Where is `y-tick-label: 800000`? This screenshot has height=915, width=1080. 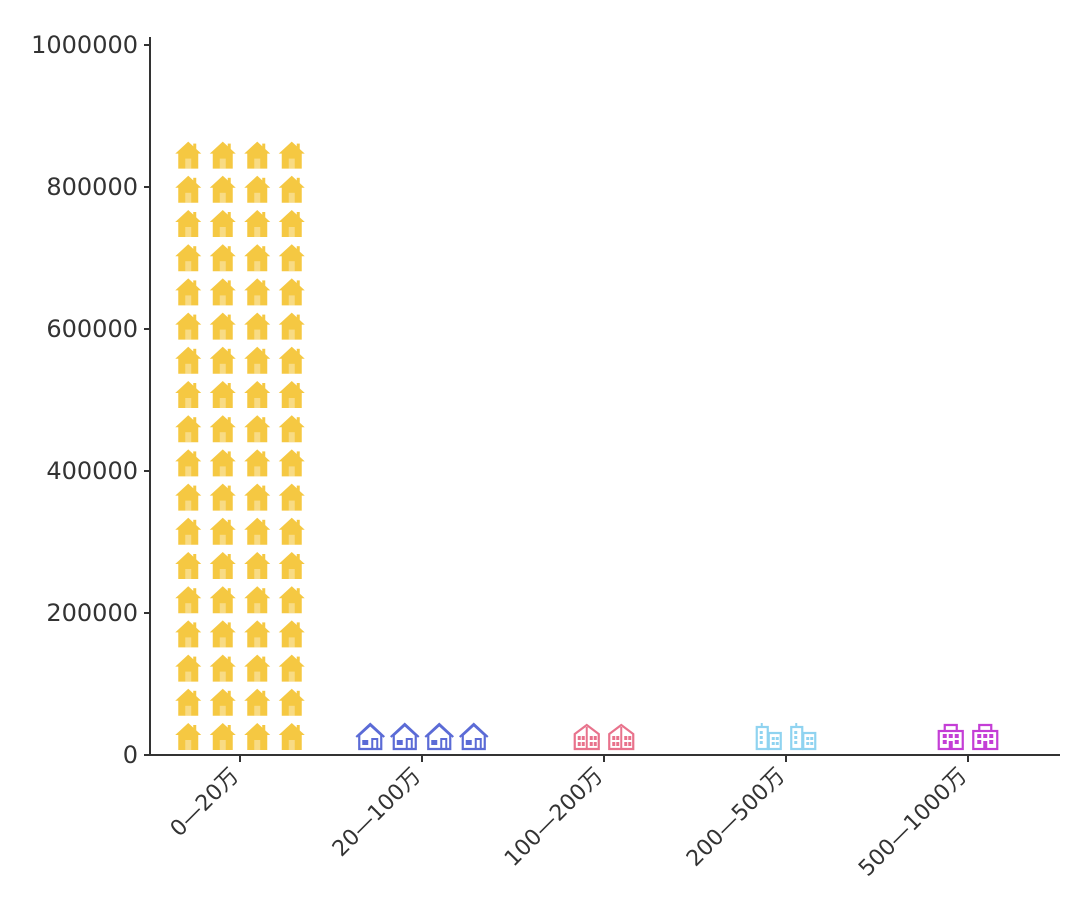 y-tick-label: 800000 is located at coordinates (92, 187).